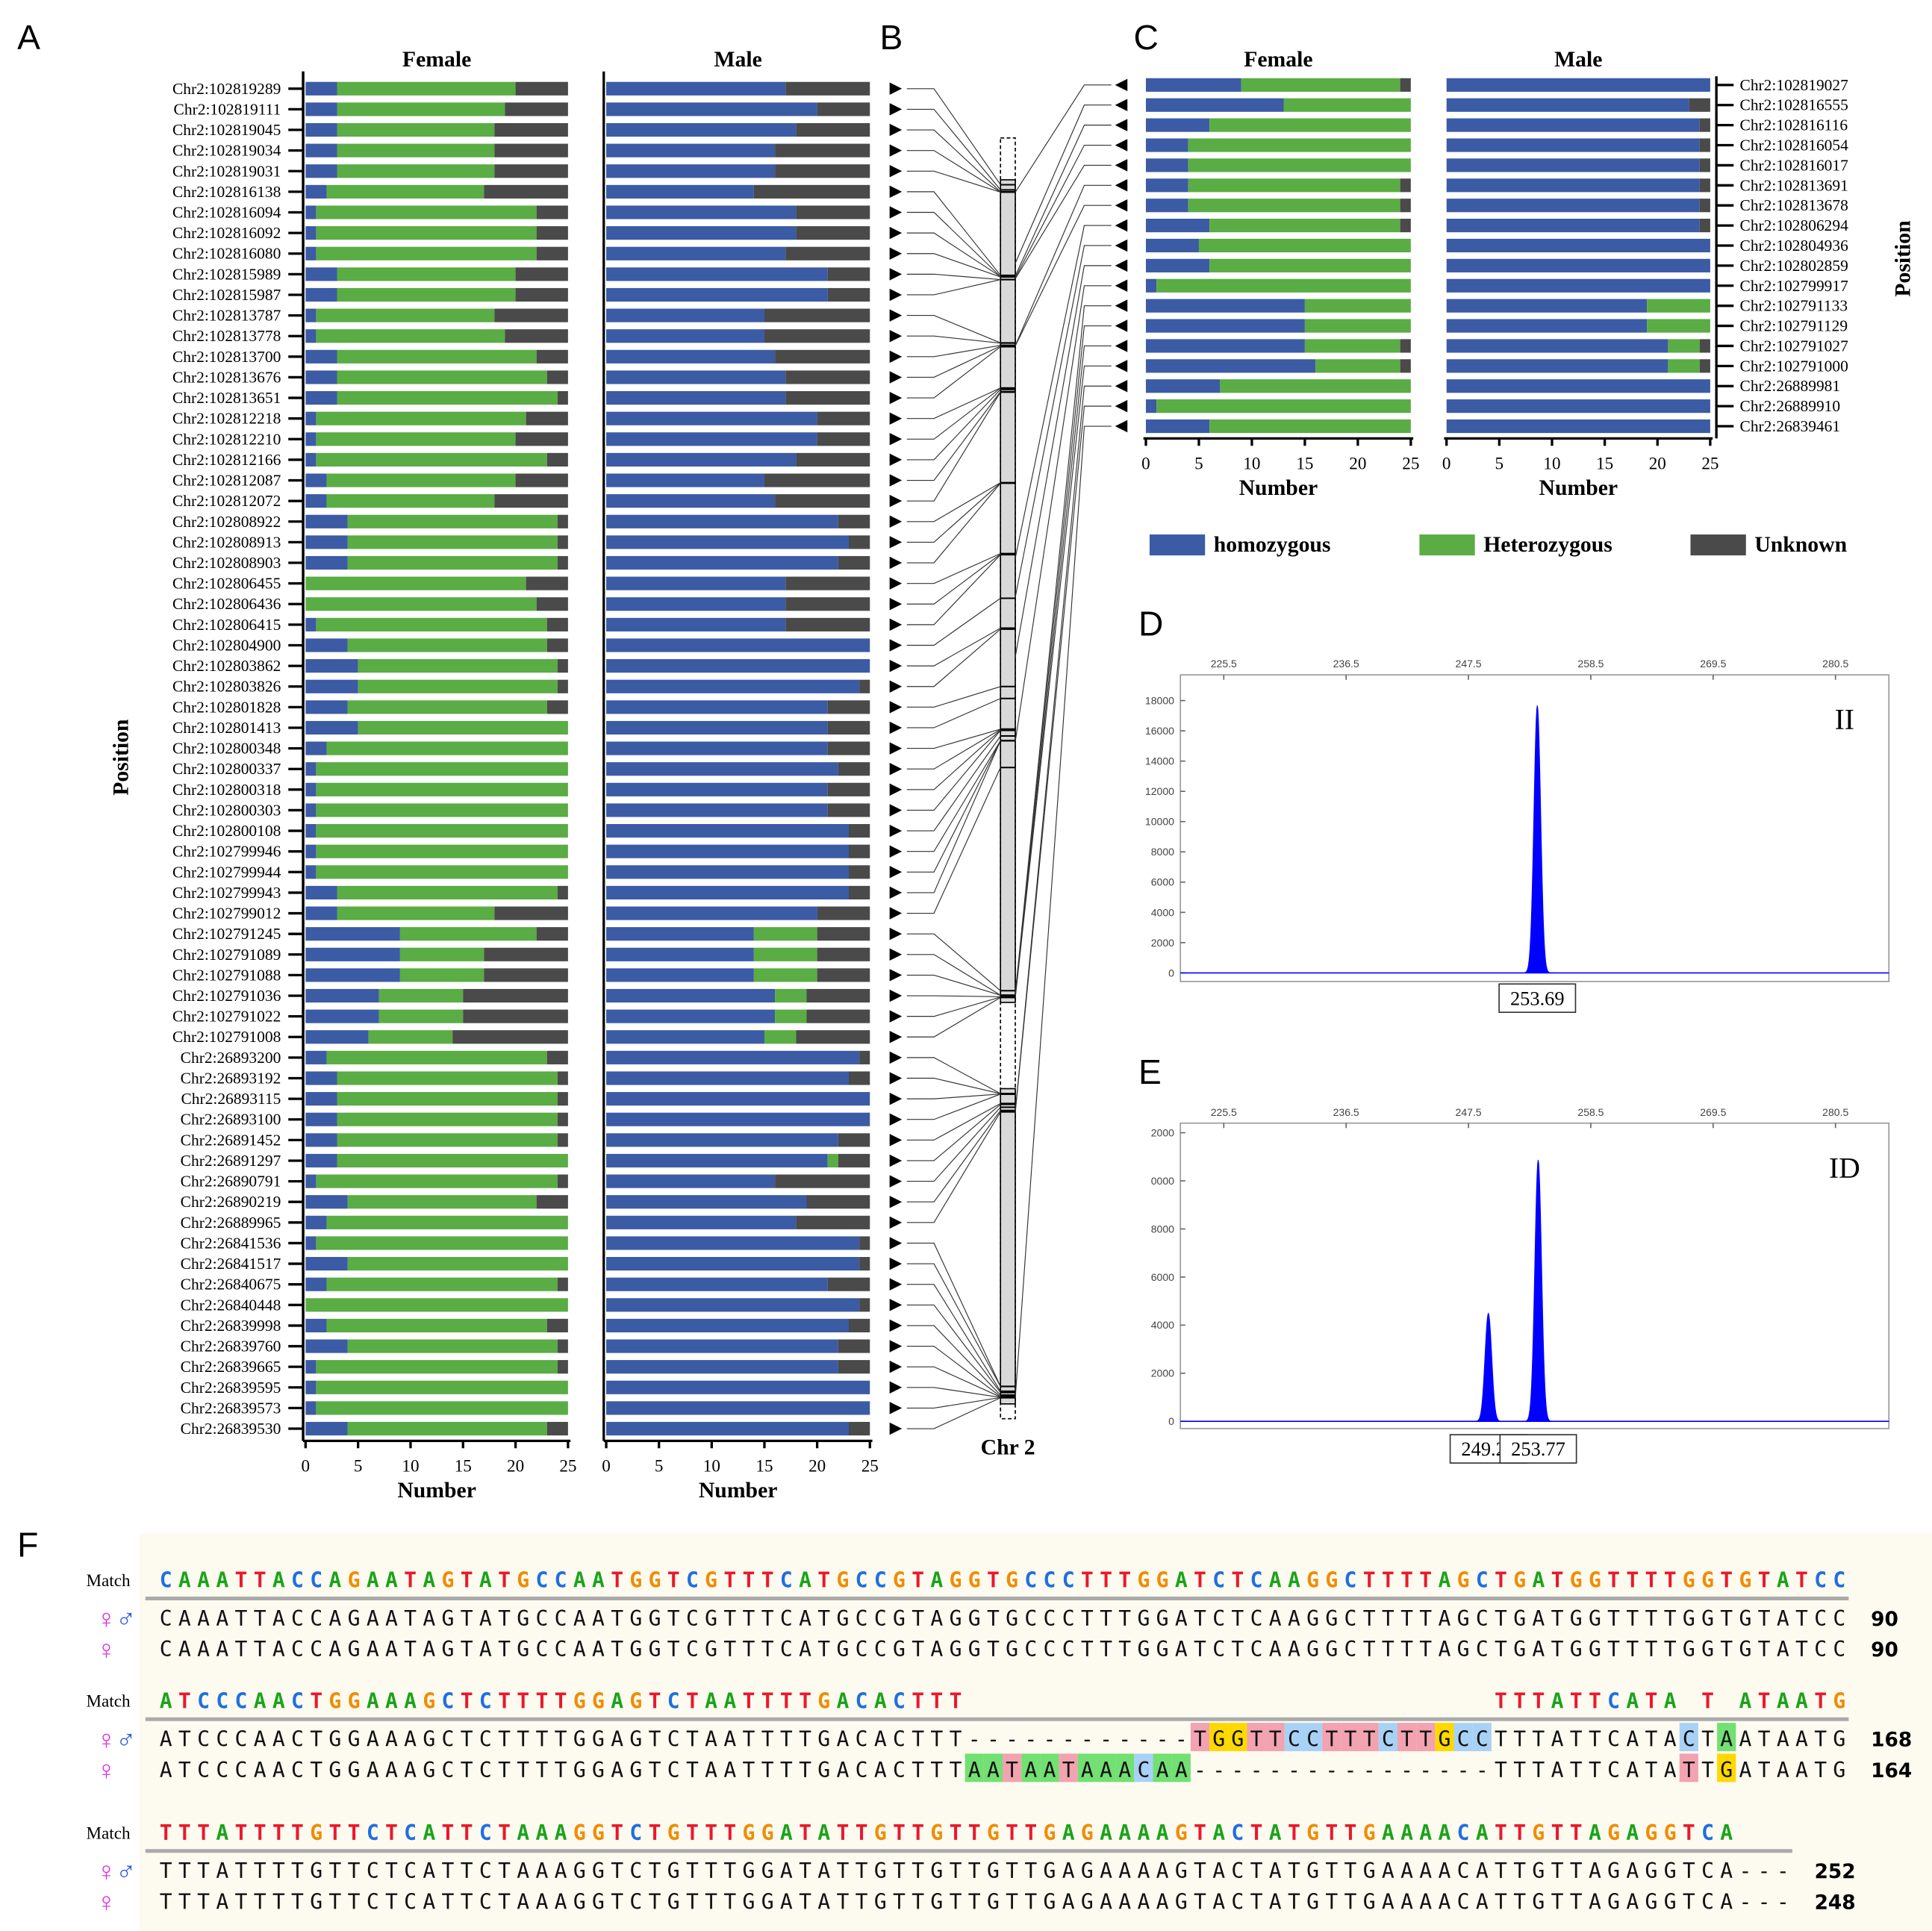  What do you see at coordinates (226, 233) in the screenshot?
I see `category-label: Chr2:102816092` at bounding box center [226, 233].